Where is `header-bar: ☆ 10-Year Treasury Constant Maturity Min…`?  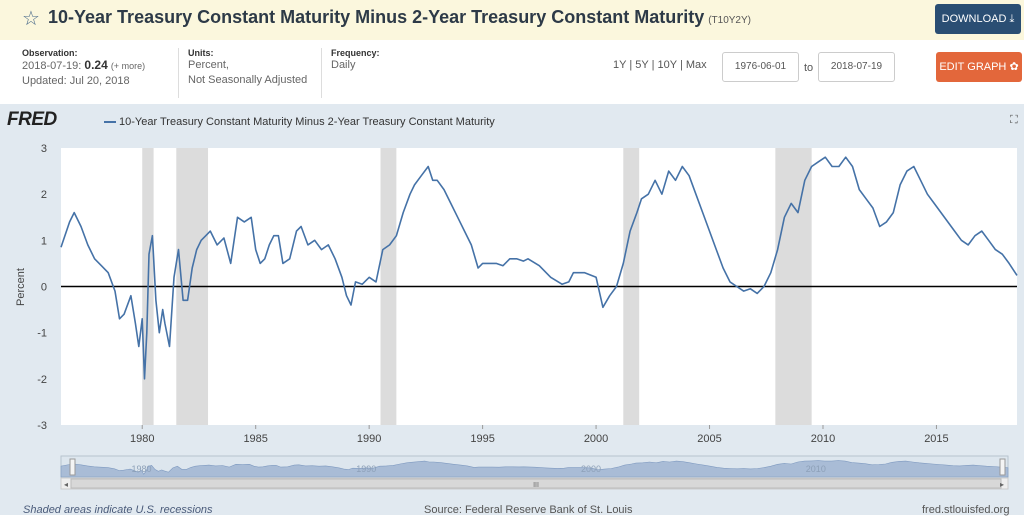
header-bar: ☆ 10-Year Treasury Constant Maturity Min… is located at coordinates (512, 20).